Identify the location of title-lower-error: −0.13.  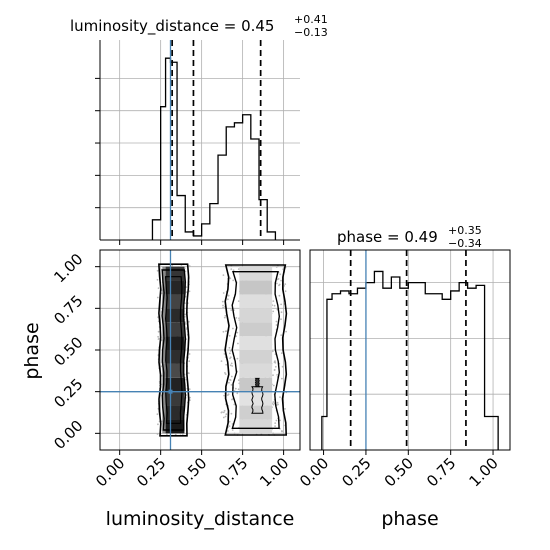
(311, 32).